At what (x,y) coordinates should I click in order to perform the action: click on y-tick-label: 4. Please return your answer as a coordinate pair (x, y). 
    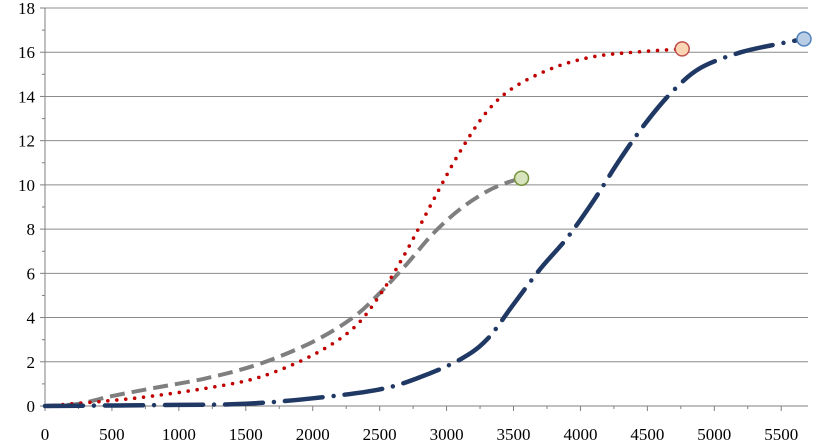
    Looking at the image, I should click on (31, 318).